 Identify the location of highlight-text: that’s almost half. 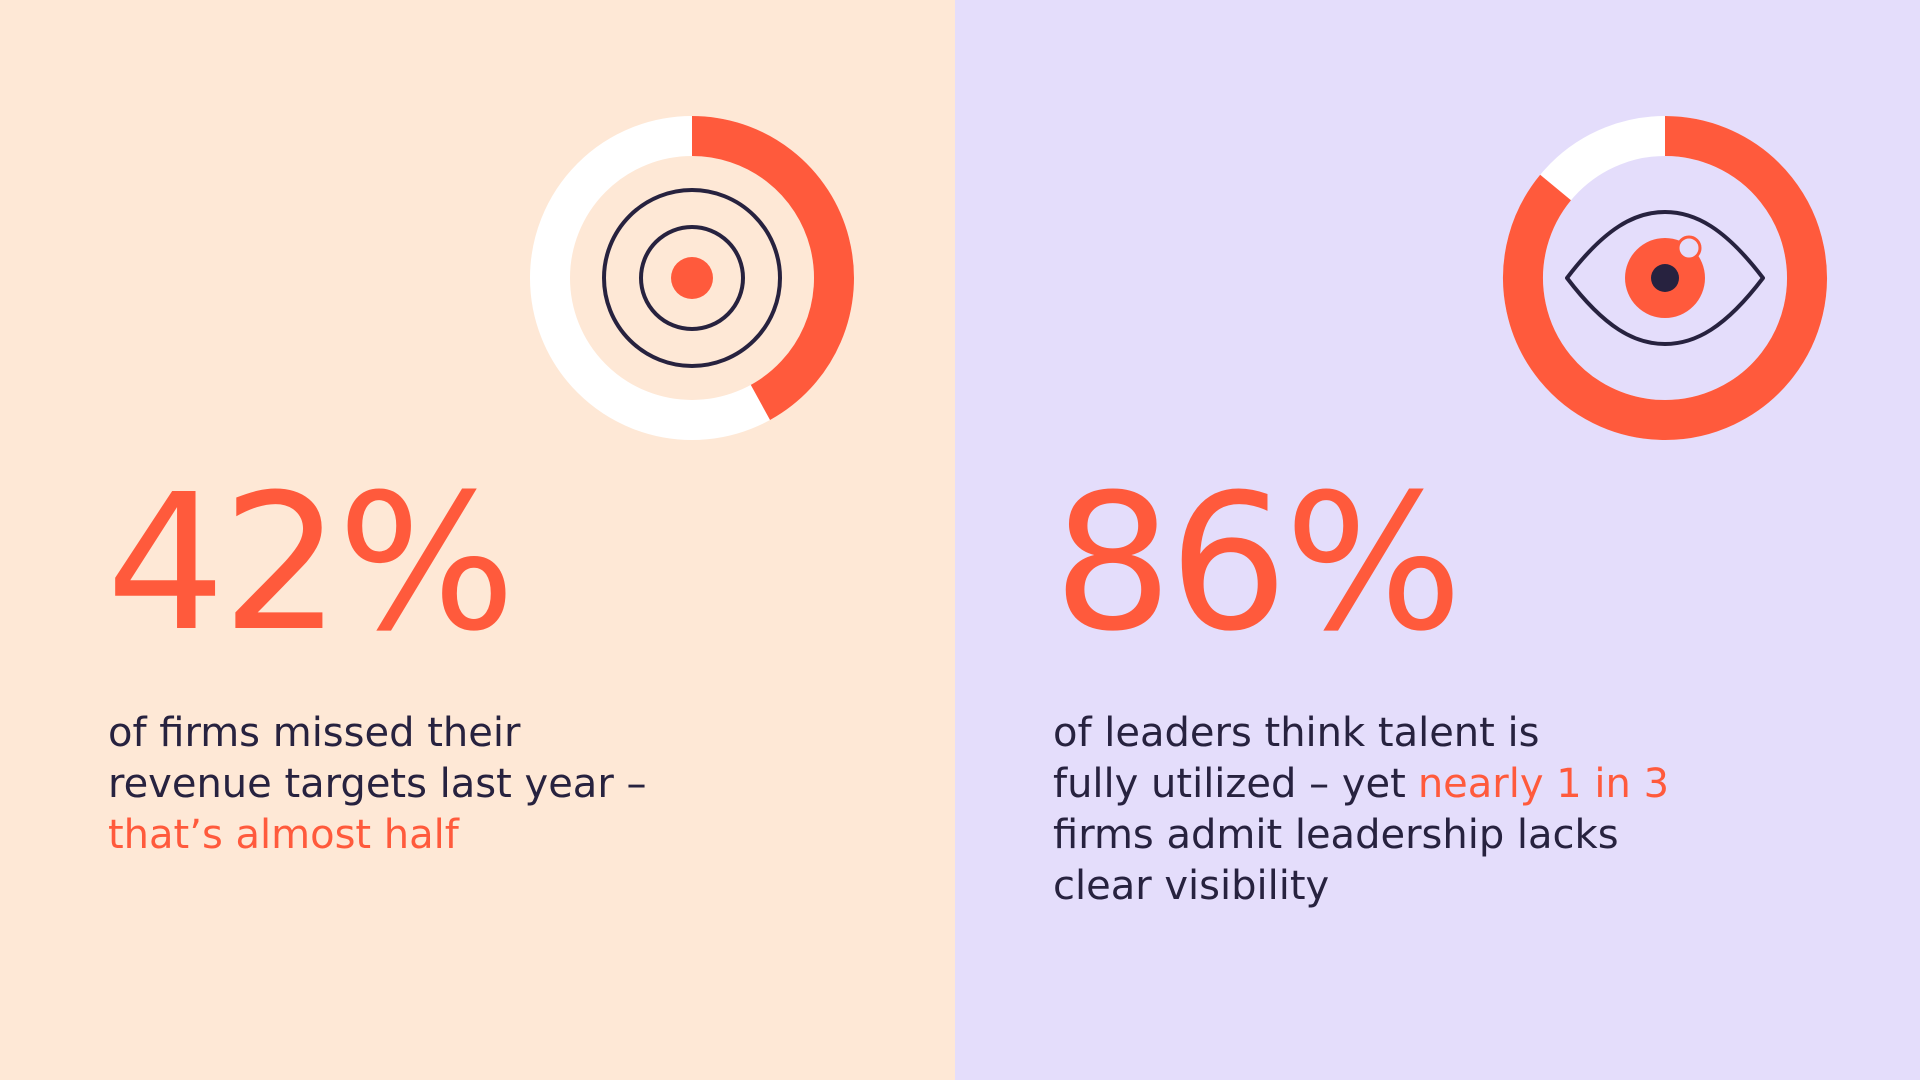
(283, 835).